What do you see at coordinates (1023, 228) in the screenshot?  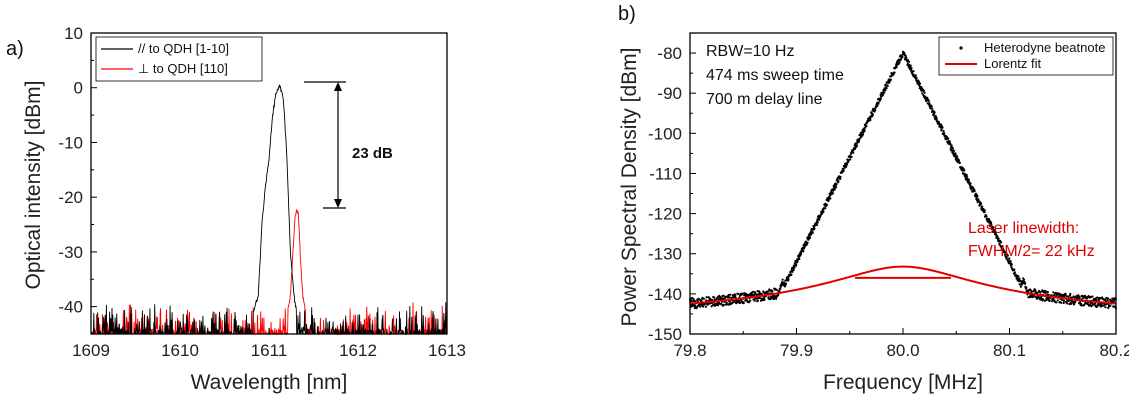 I see `linewidth-note-line1: Laser linewidth:` at bounding box center [1023, 228].